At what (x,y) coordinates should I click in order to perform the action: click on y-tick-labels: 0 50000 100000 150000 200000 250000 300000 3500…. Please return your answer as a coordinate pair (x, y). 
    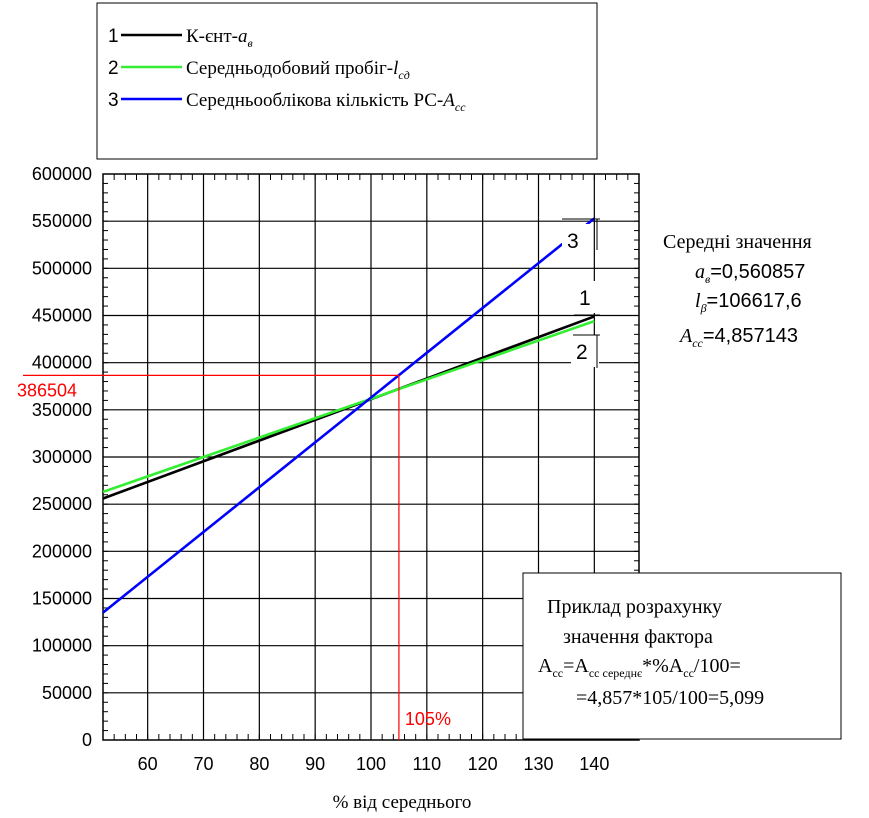
    Looking at the image, I should click on (62, 457).